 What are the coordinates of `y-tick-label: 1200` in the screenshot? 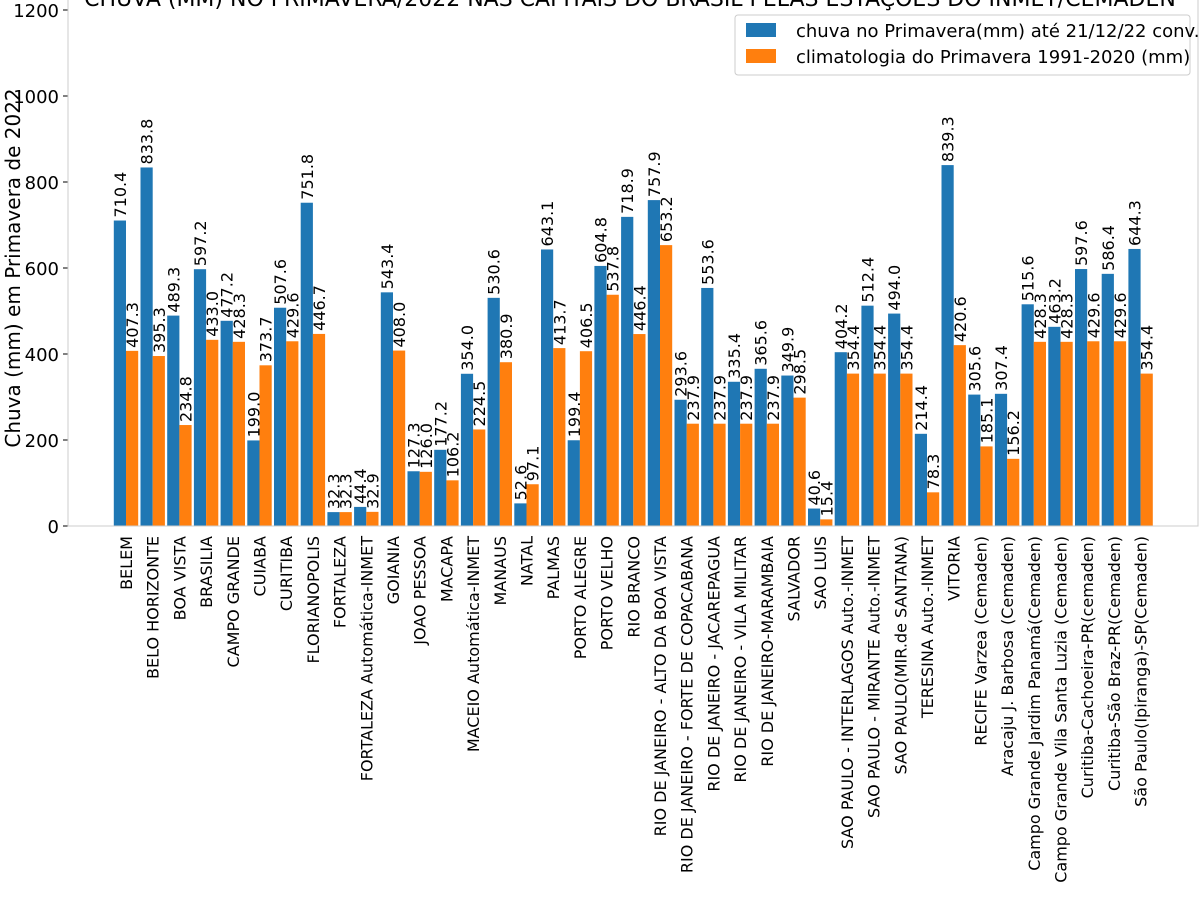 It's located at (36, 11).